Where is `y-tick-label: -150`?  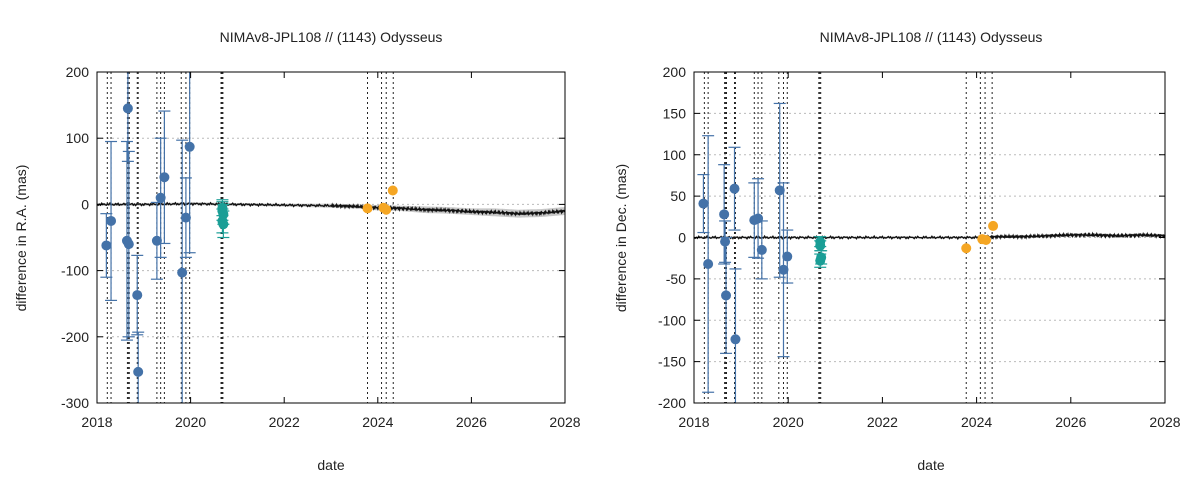 y-tick-label: -150 is located at coordinates (672, 362).